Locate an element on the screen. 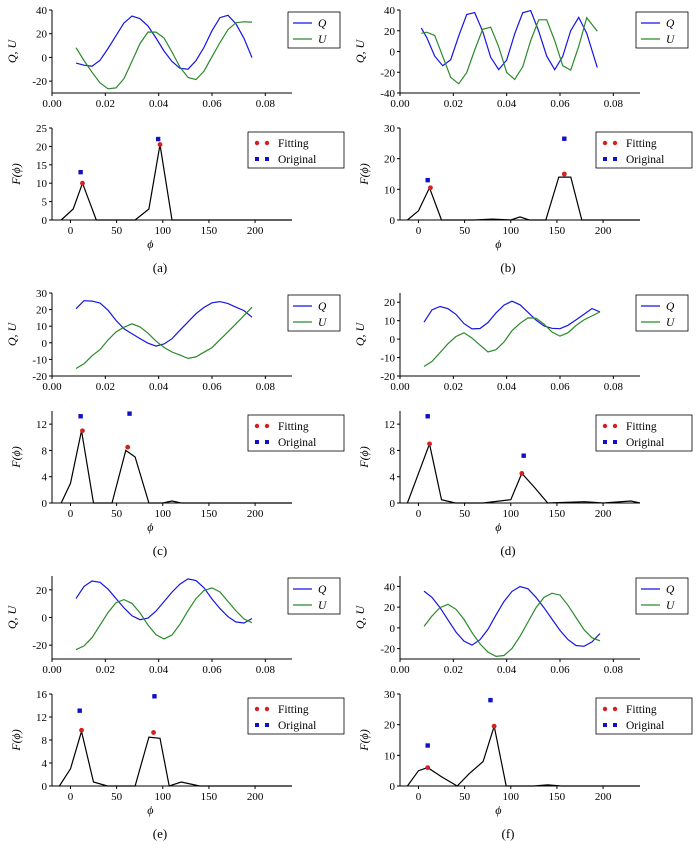 The height and width of the screenshot is (857, 700). qu-e-x-tick-label: 0.06 is located at coordinates (212, 670).